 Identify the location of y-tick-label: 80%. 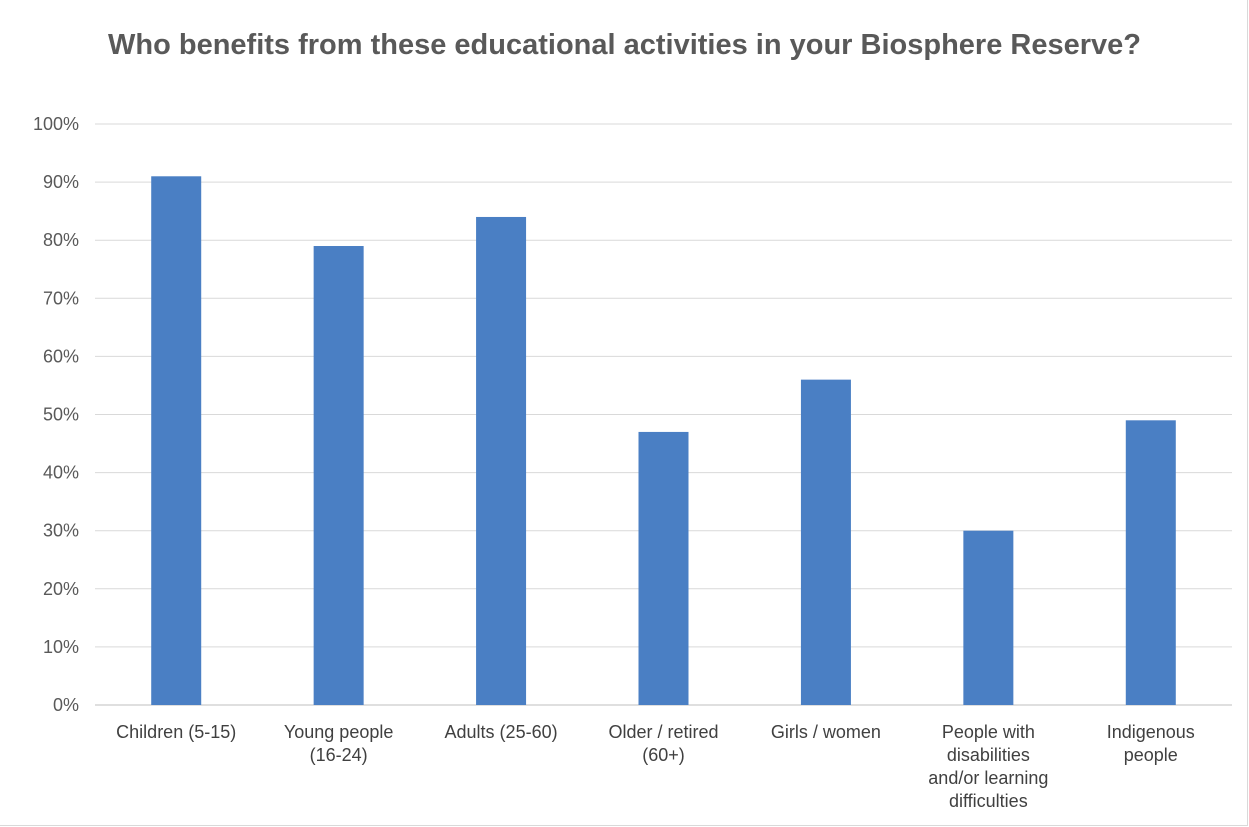
(61, 240).